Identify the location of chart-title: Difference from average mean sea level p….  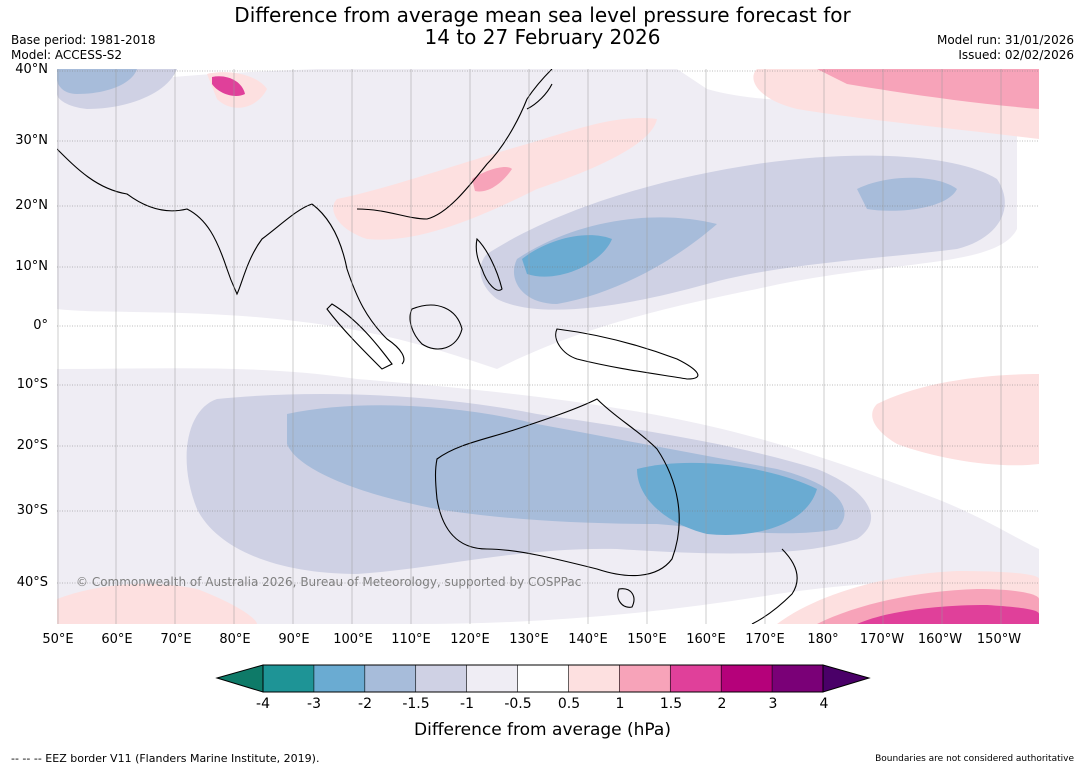
(542, 26).